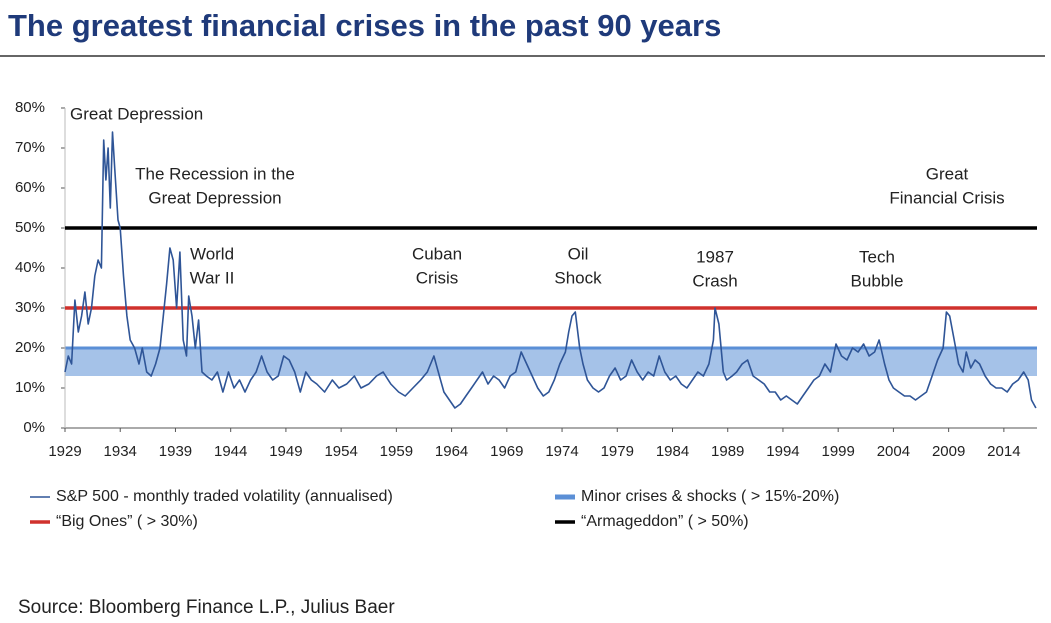 This screenshot has width=1051, height=623. What do you see at coordinates (212, 253) in the screenshot?
I see `annotation: World` at bounding box center [212, 253].